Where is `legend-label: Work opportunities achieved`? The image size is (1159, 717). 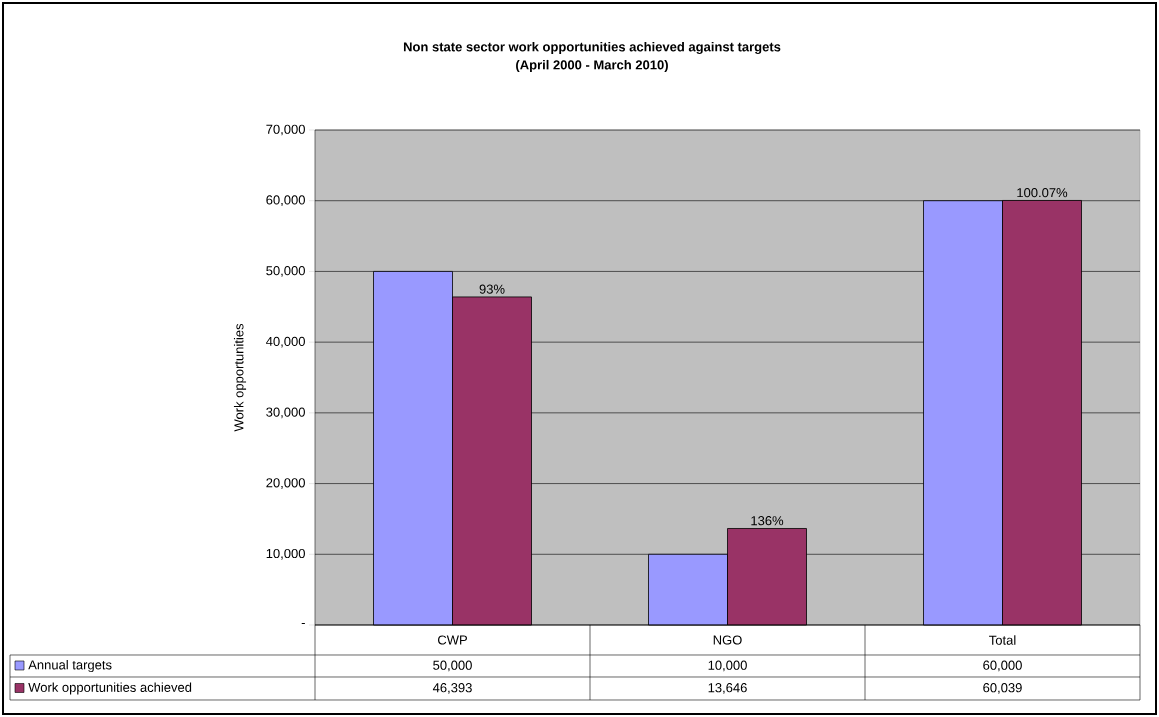 legend-label: Work opportunities achieved is located at coordinates (110, 688).